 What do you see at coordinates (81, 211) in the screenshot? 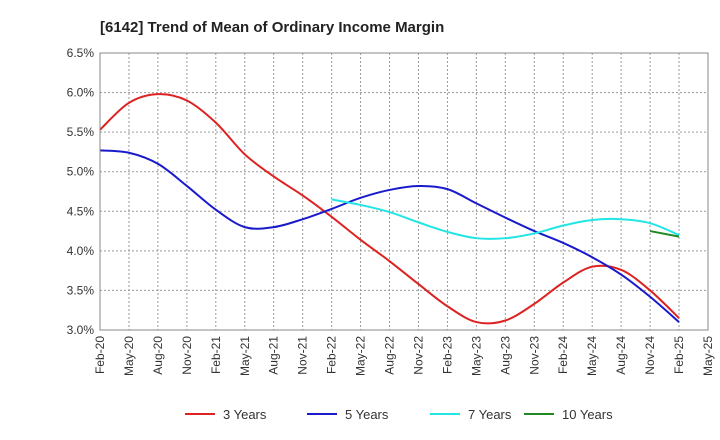
I see `y-tick-label: 4.5%` at bounding box center [81, 211].